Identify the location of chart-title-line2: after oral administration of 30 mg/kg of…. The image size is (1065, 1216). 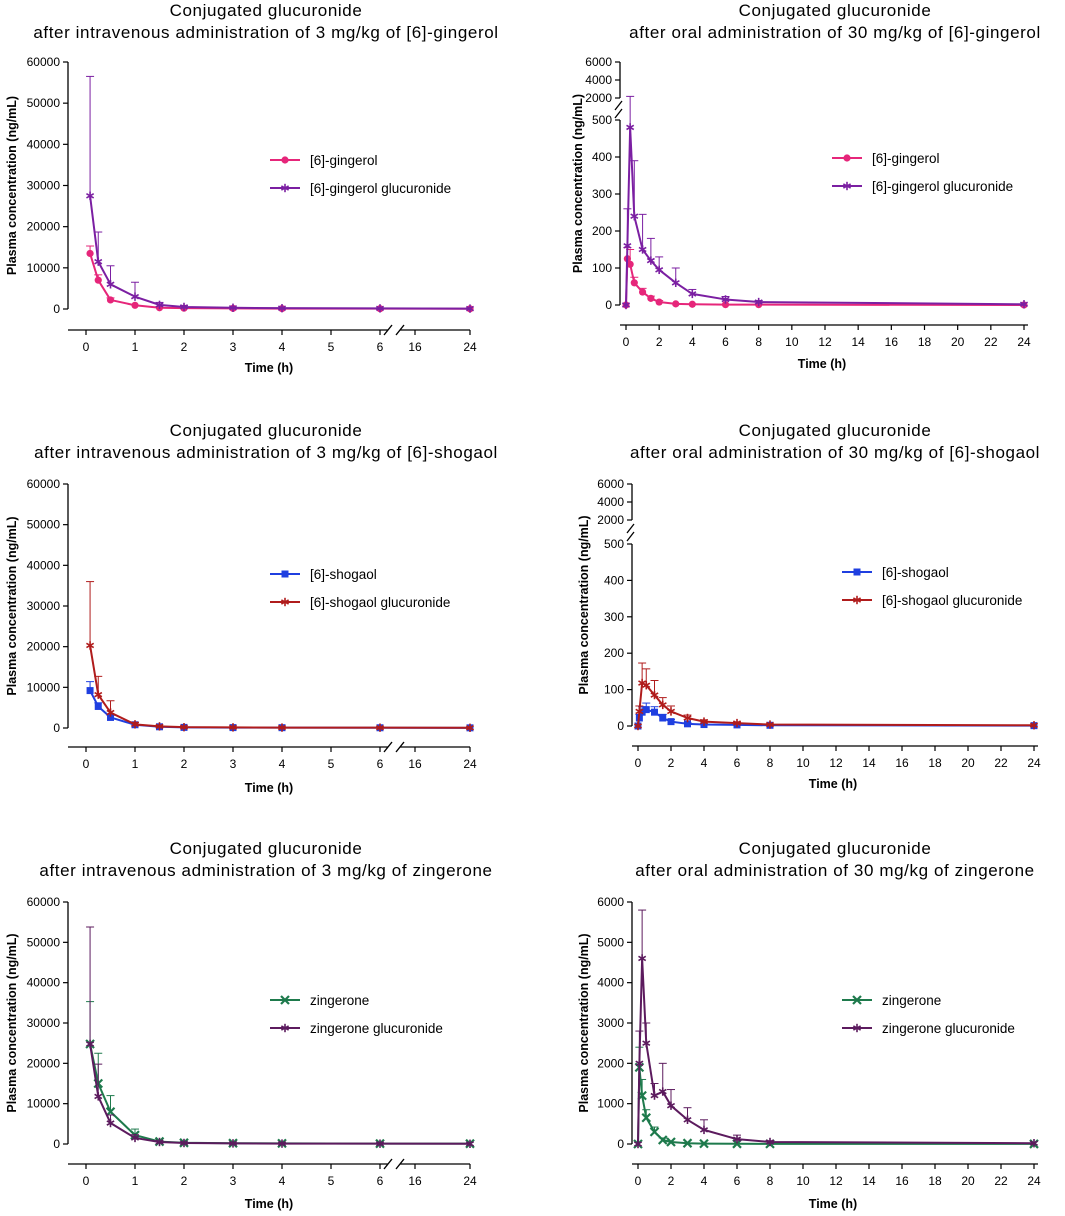
(835, 32).